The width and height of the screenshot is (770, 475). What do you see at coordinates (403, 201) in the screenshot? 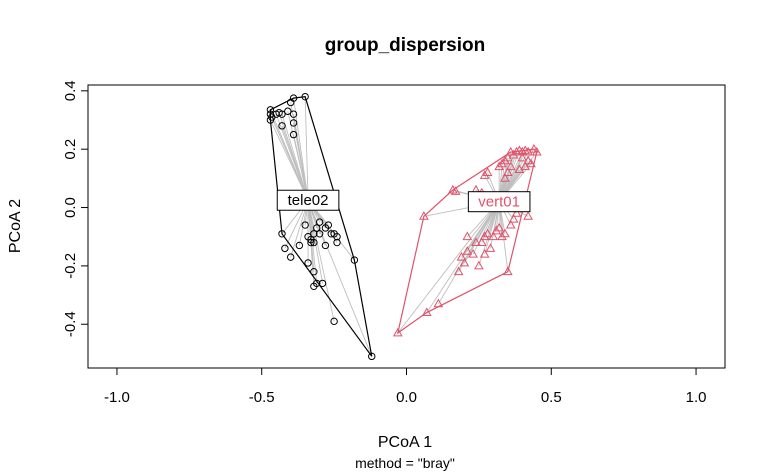
I see `centroid-labels: tele02 vert01` at bounding box center [403, 201].